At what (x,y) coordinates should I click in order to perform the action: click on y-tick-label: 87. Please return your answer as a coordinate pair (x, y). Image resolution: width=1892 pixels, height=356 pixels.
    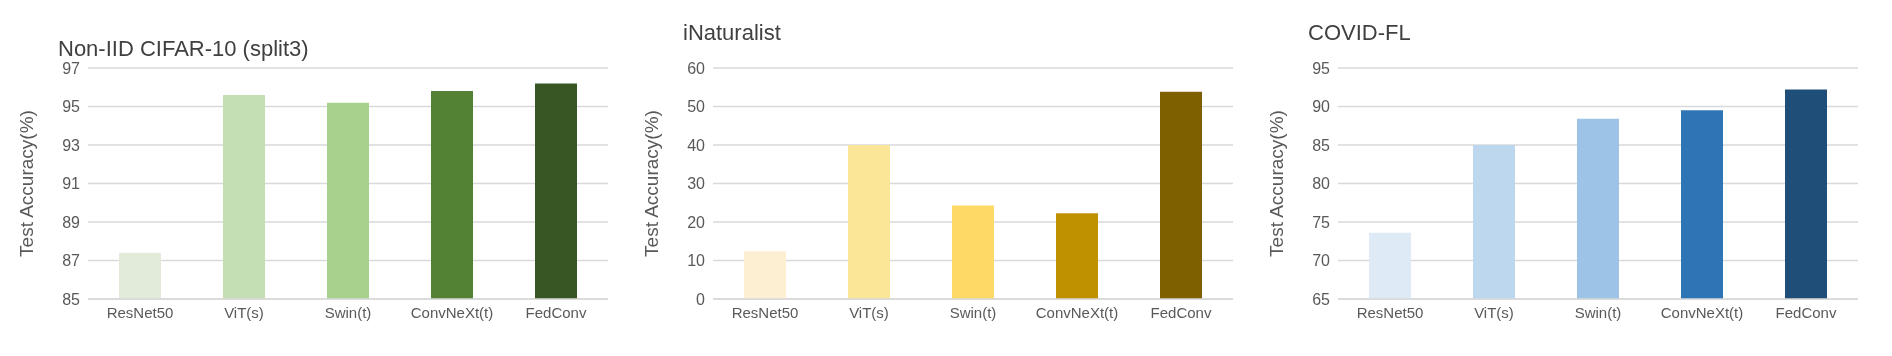
    Looking at the image, I should click on (71, 261).